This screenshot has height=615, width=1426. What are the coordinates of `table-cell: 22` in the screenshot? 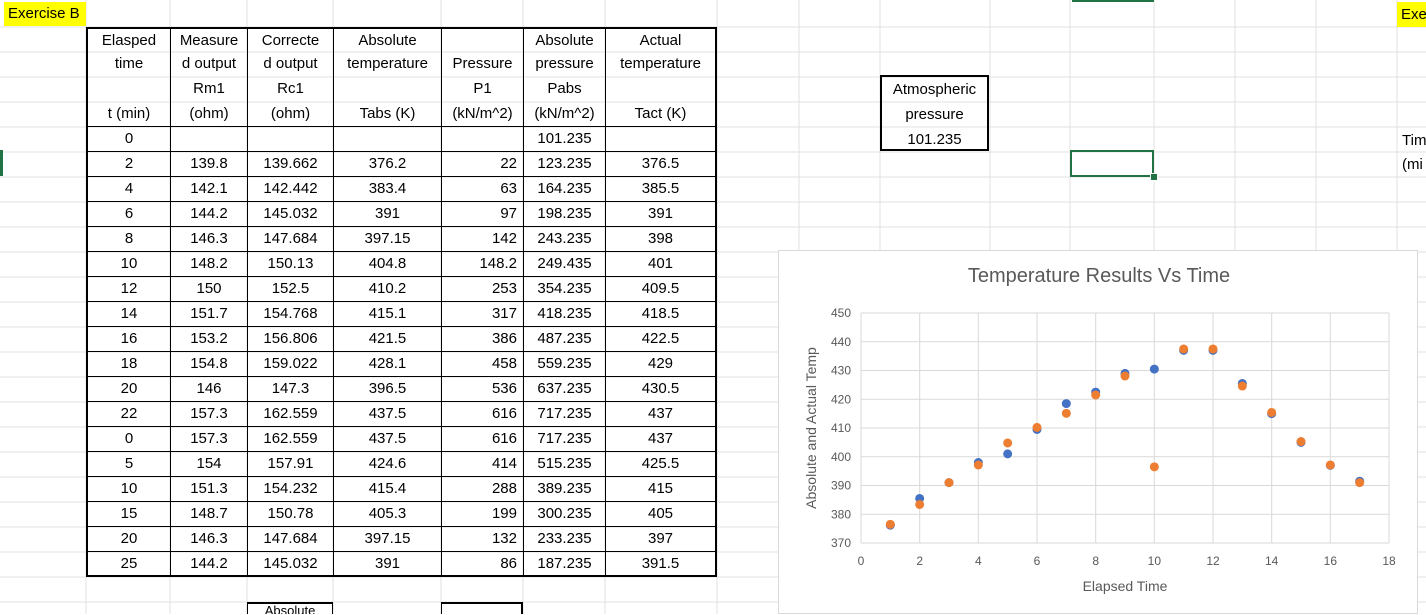 It's located at (128, 414).